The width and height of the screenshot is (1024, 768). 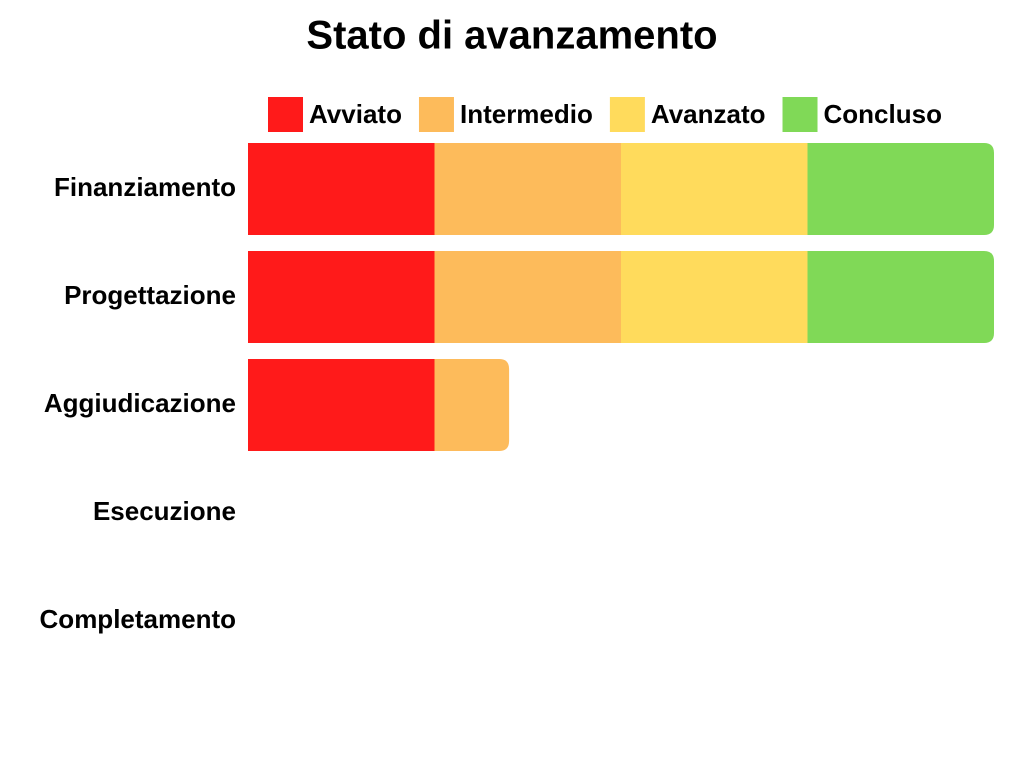 I want to click on category-label: Progettazione, so click(x=150, y=295).